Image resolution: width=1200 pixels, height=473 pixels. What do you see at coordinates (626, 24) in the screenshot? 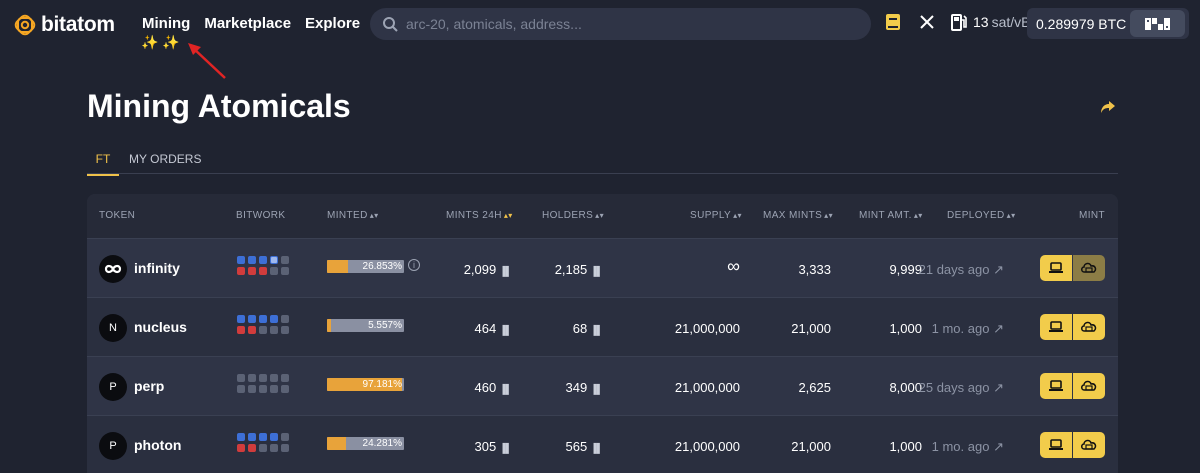
I see `search-input` at bounding box center [626, 24].